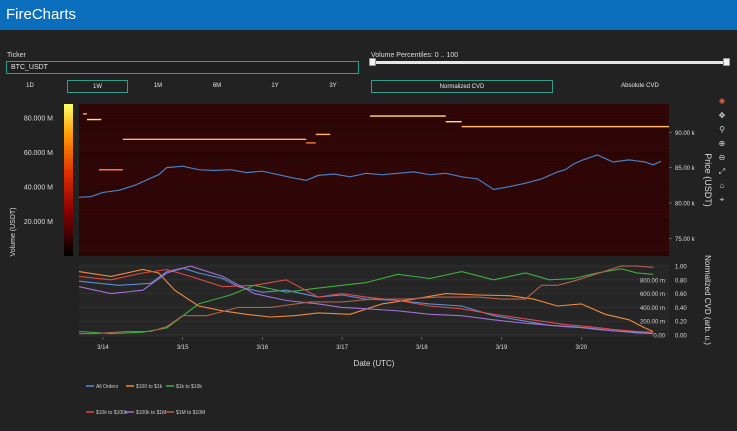 Image resolution: width=737 pixels, height=431 pixels. I want to click on spike-lines-icon: ⌖, so click(722, 199).